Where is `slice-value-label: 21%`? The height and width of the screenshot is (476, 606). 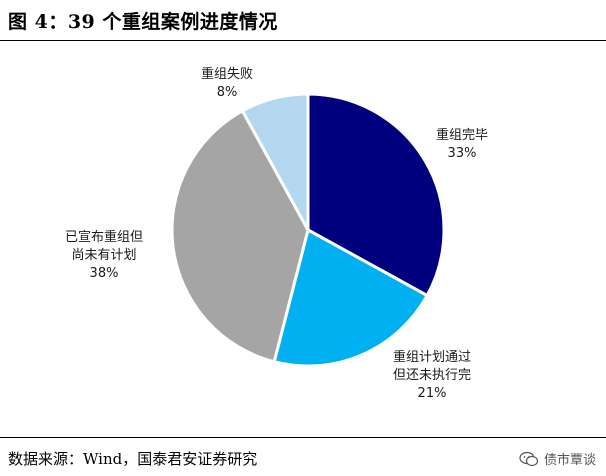
slice-value-label: 21% is located at coordinates (432, 393).